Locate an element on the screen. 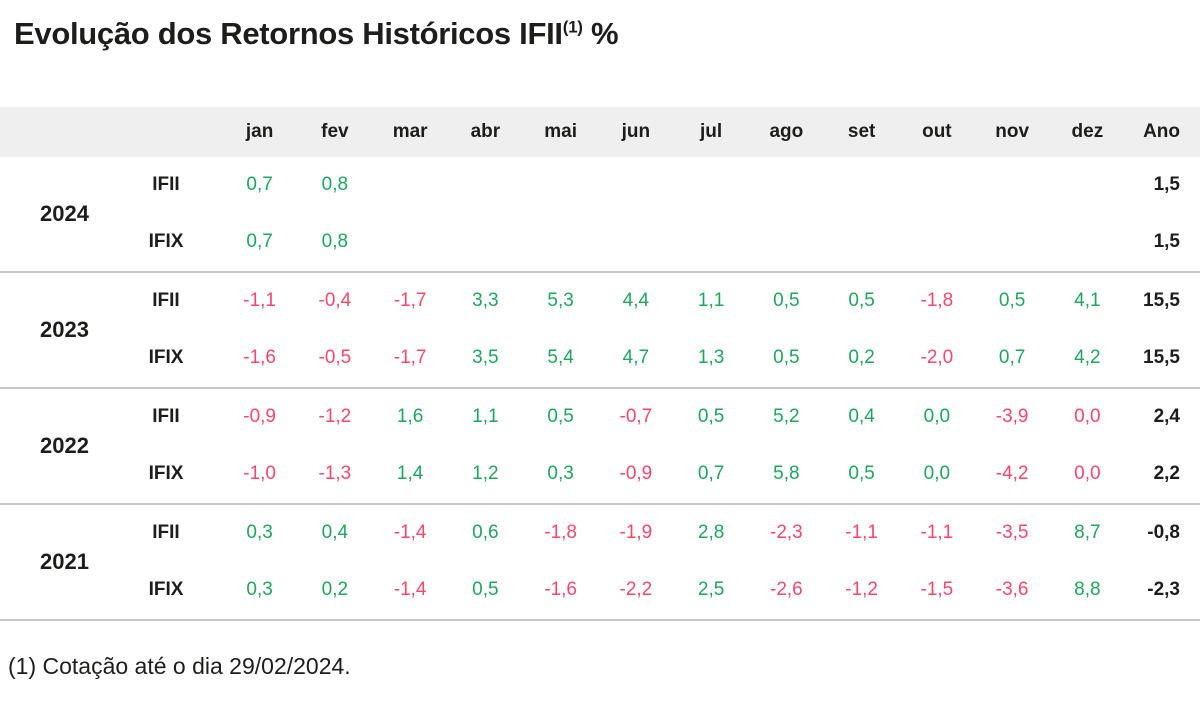 Image resolution: width=1200 pixels, height=711 pixels. month-header-cell: set is located at coordinates (861, 131).